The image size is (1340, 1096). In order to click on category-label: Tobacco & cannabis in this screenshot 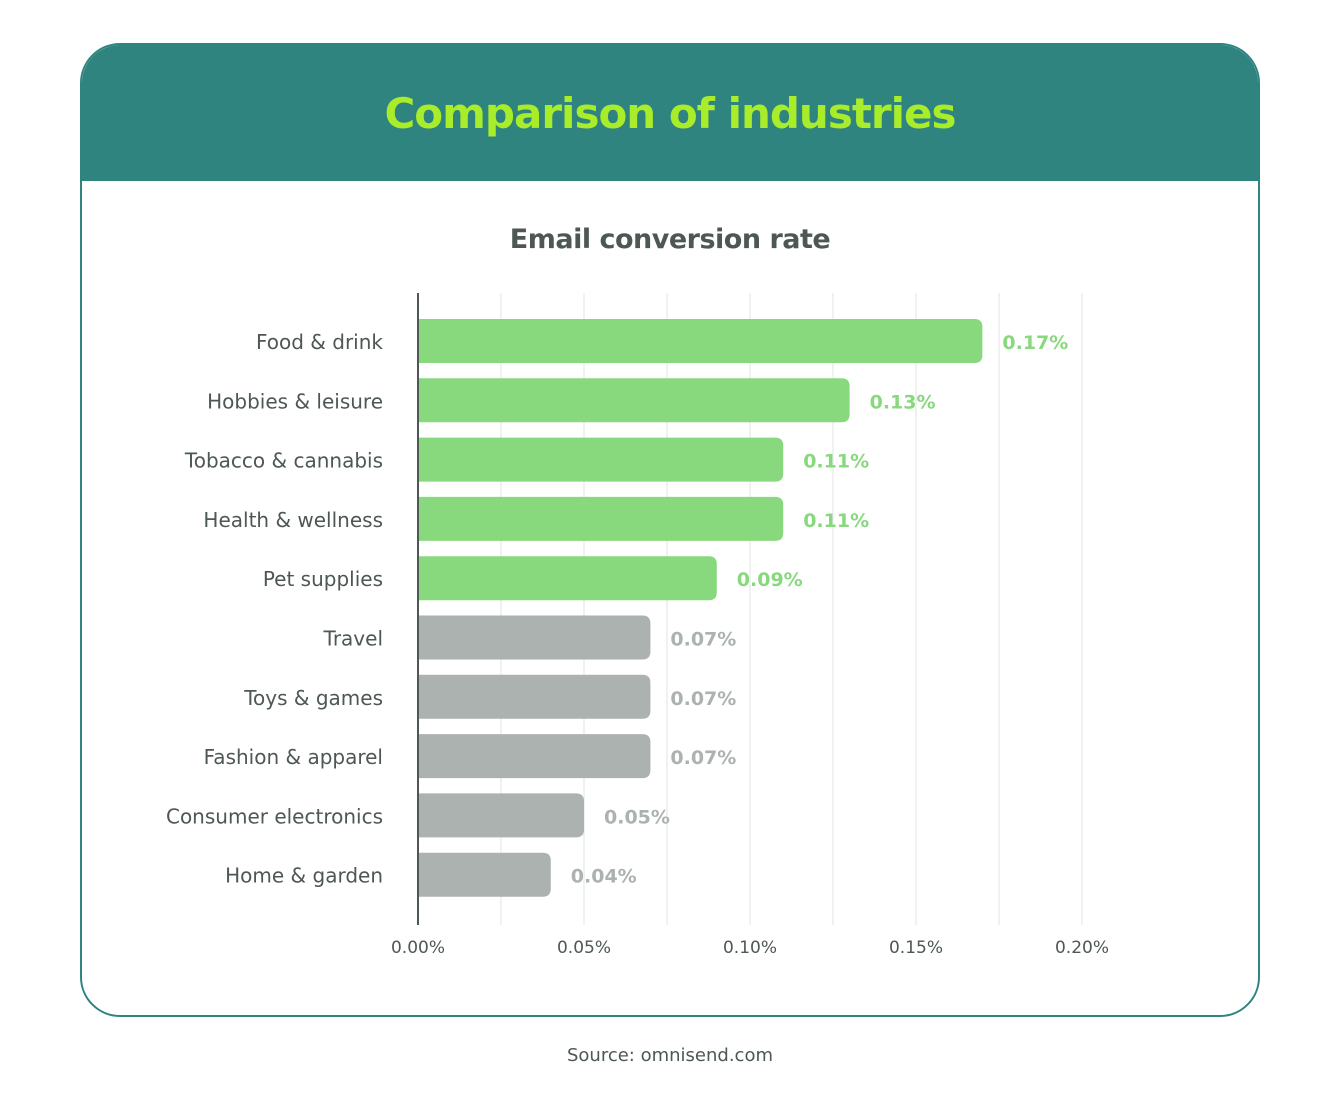, I will do `click(283, 461)`.